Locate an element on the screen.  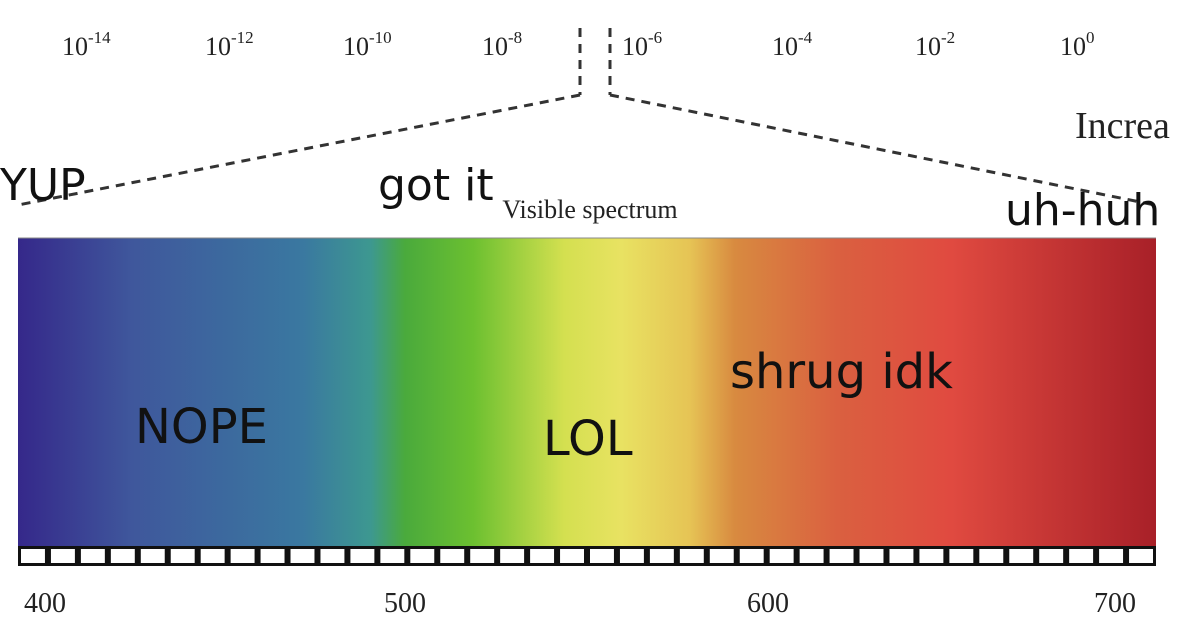
wavelength-label: 700 is located at coordinates (1115, 603).